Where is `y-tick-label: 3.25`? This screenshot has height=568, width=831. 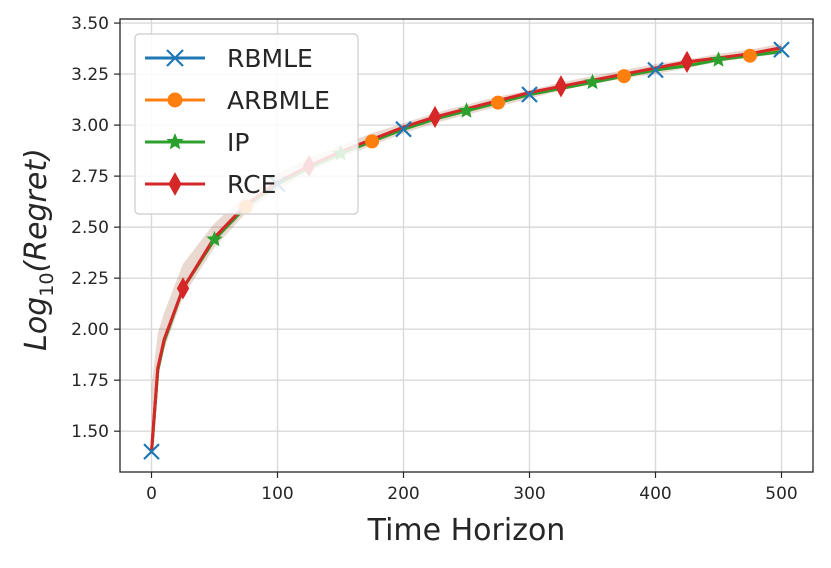
y-tick-label: 3.25 is located at coordinates (90, 75).